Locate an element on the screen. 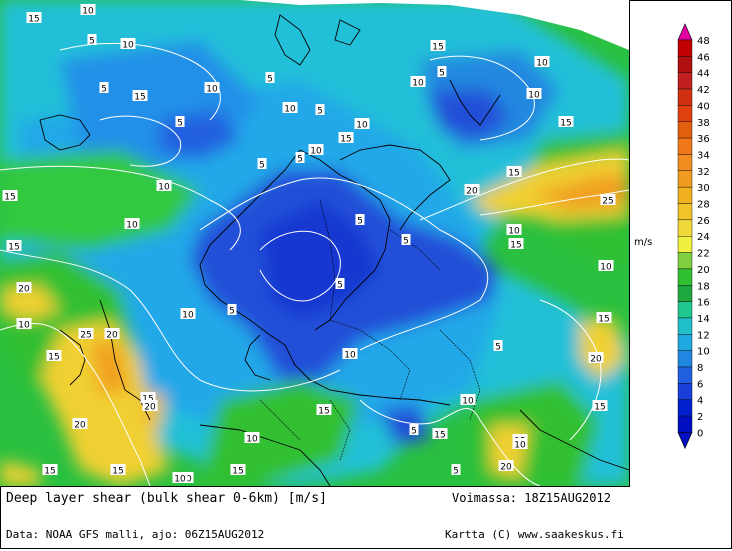  legend-arrow-bottom is located at coordinates (685, 441).